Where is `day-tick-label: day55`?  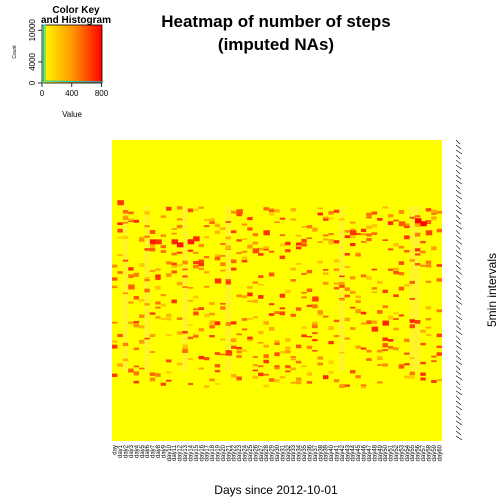 day-tick-label: day55 is located at coordinates (413, 452).